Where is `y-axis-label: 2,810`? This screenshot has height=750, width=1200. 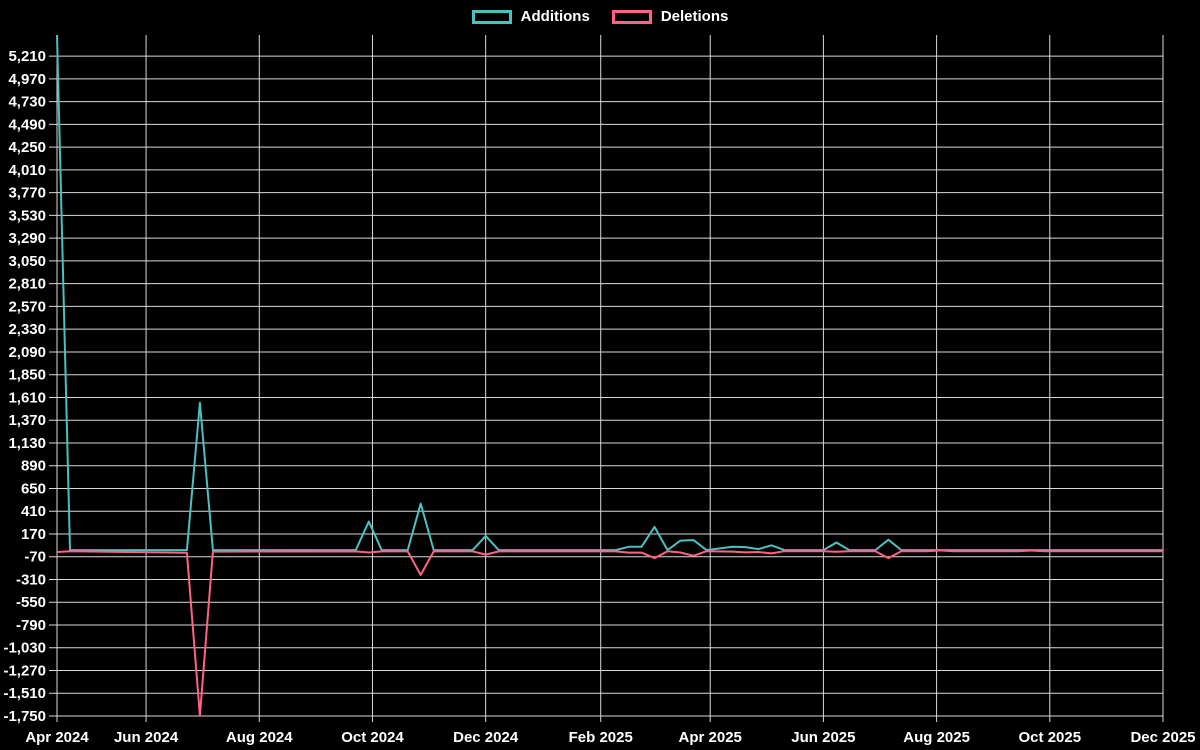 y-axis-label: 2,810 is located at coordinates (27, 284).